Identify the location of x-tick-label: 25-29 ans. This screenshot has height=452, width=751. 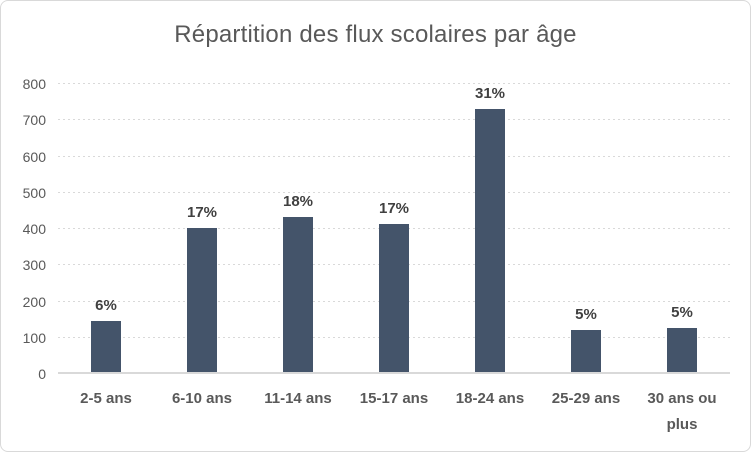
(586, 398).